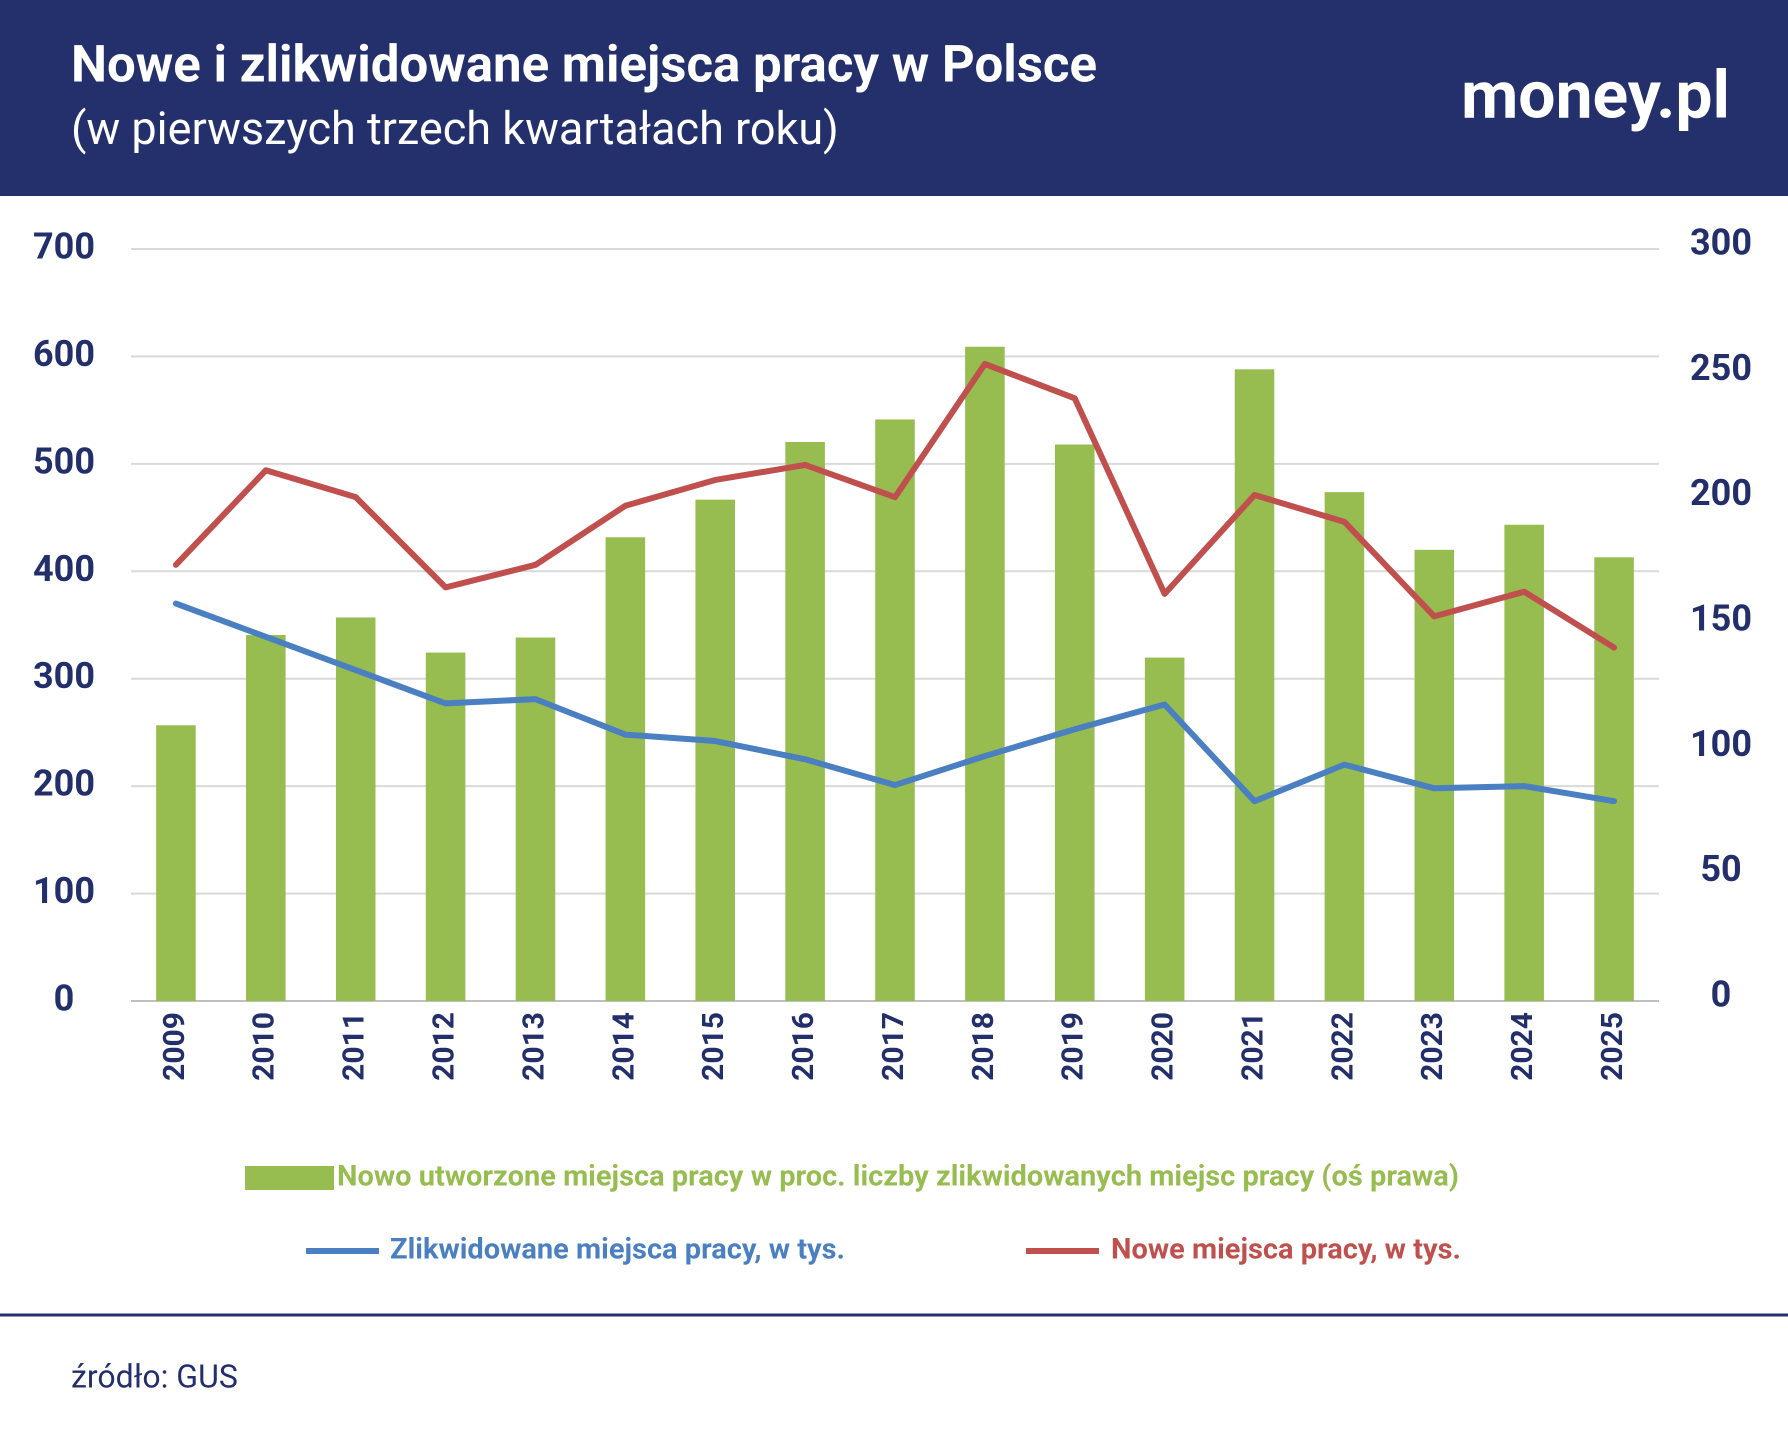  I want to click on y2-tick-label: 0, so click(1721, 995).